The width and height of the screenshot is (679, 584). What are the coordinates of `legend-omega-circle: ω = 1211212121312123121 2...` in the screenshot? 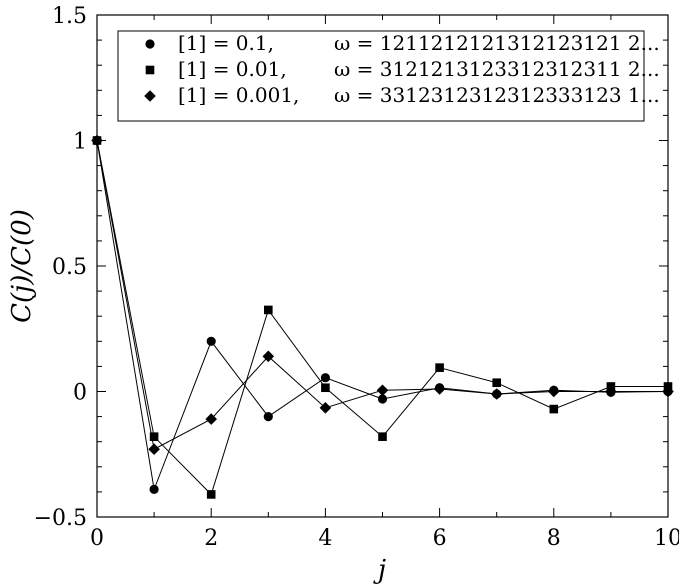 It's located at (497, 43).